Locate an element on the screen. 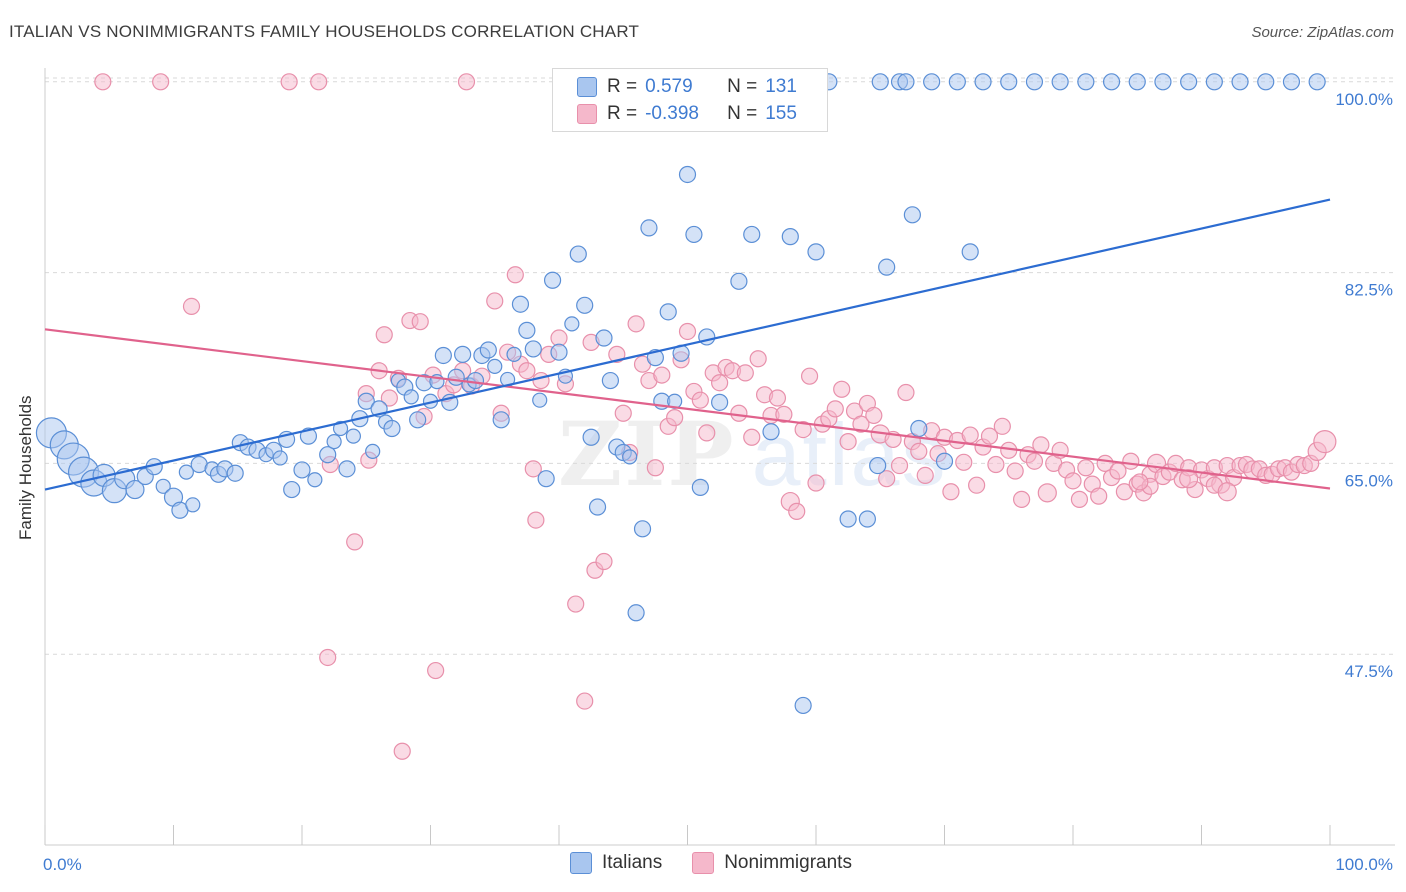  x-tick-label-end: 100.0% is located at coordinates (1364, 864).